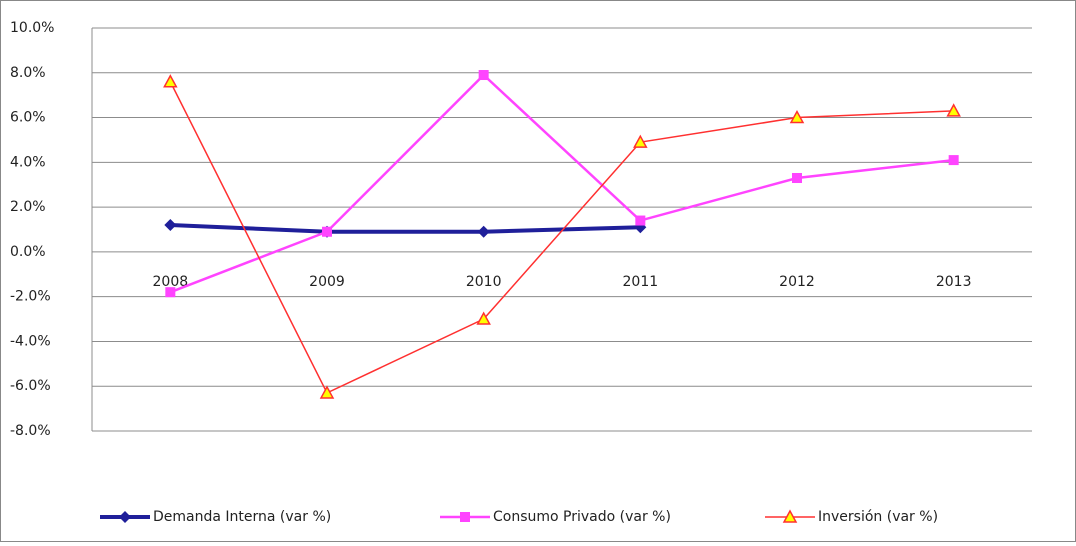  Describe the element at coordinates (30, 341) in the screenshot. I see `y-tick-label: -4.0%` at that location.